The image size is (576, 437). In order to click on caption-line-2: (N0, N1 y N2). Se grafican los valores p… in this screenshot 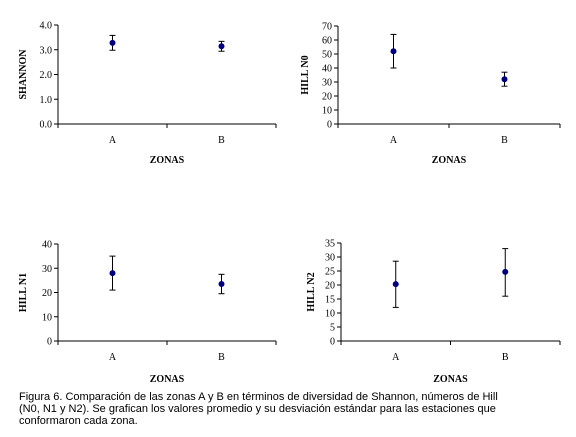, I will do `click(257, 409)`.